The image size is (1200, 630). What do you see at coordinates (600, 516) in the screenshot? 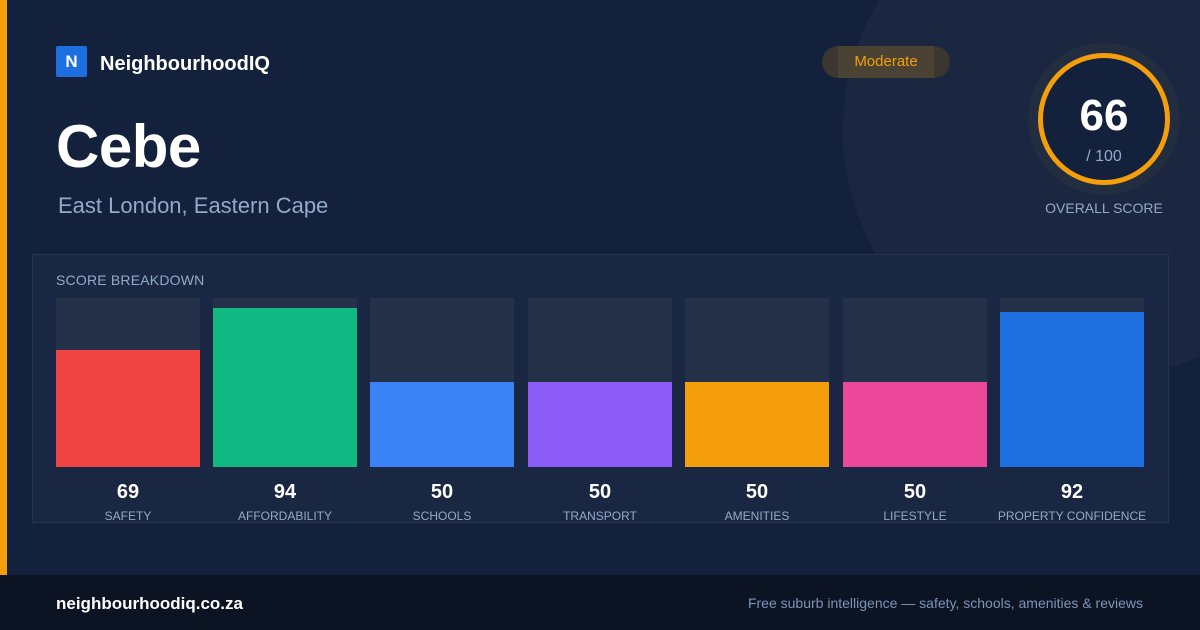
I see `bar-label: TRANSPORT` at bounding box center [600, 516].